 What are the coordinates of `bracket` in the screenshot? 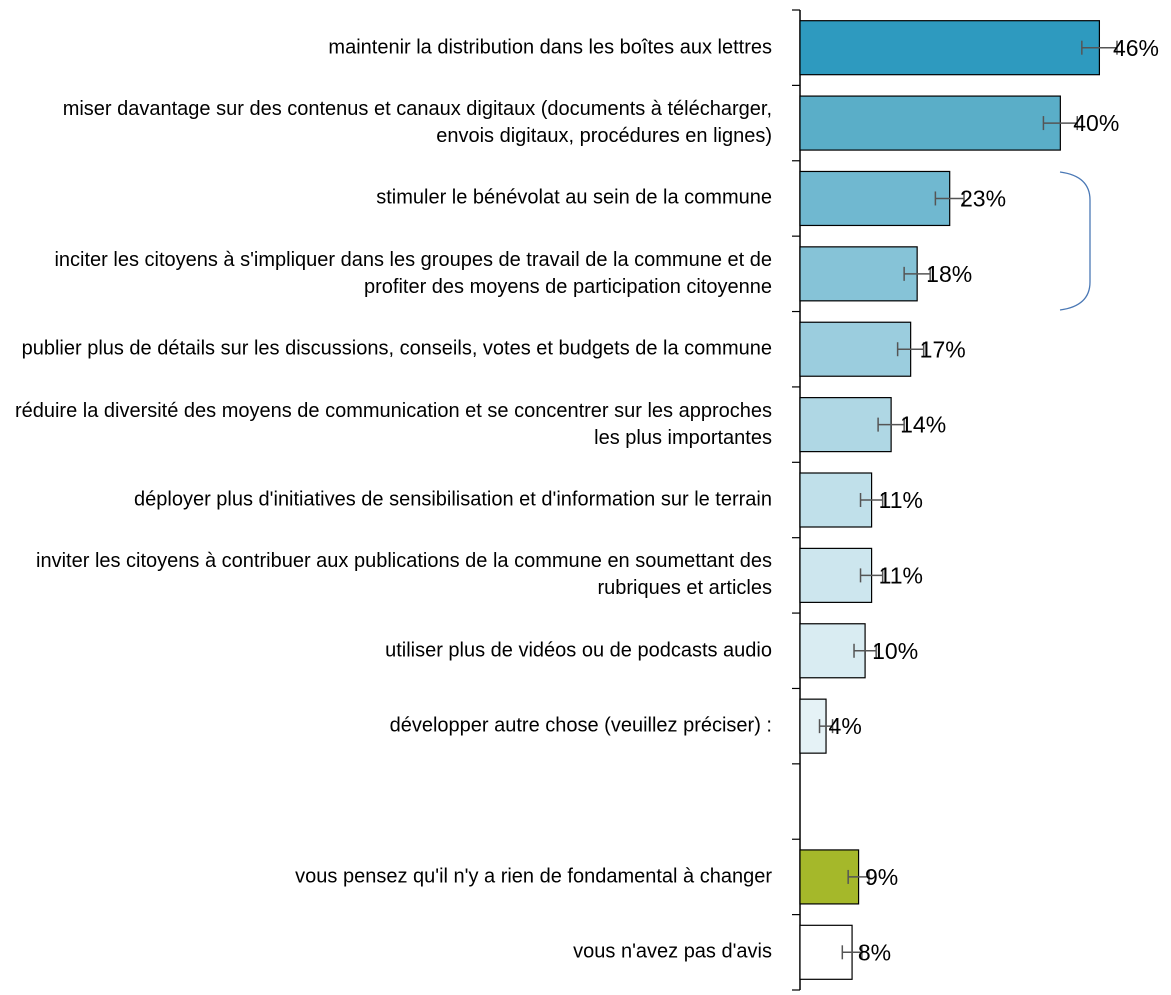 It's located at (1075, 241).